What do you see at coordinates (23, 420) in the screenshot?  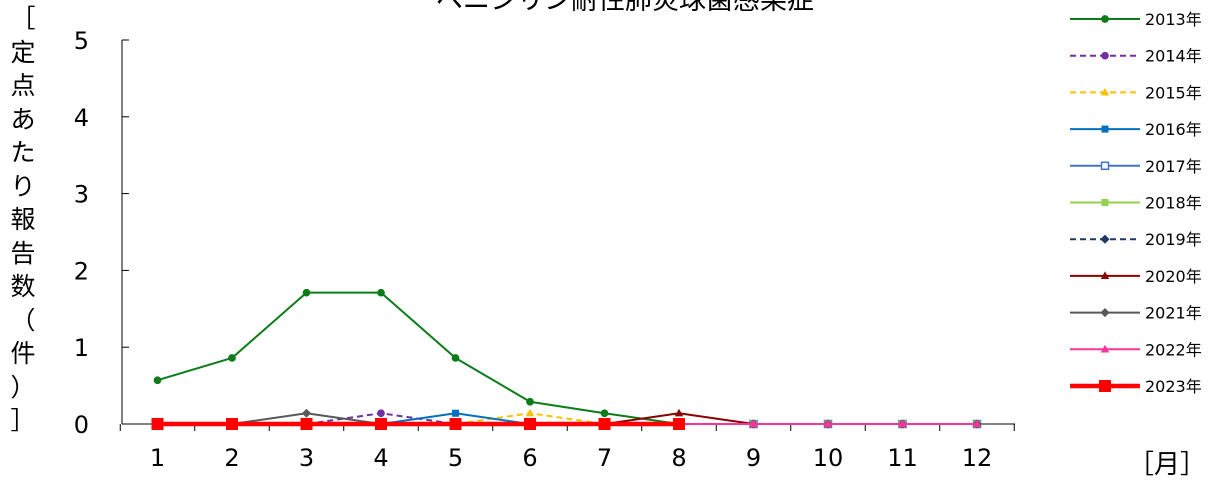 I see `y-axis-label-char: ］` at bounding box center [23, 420].